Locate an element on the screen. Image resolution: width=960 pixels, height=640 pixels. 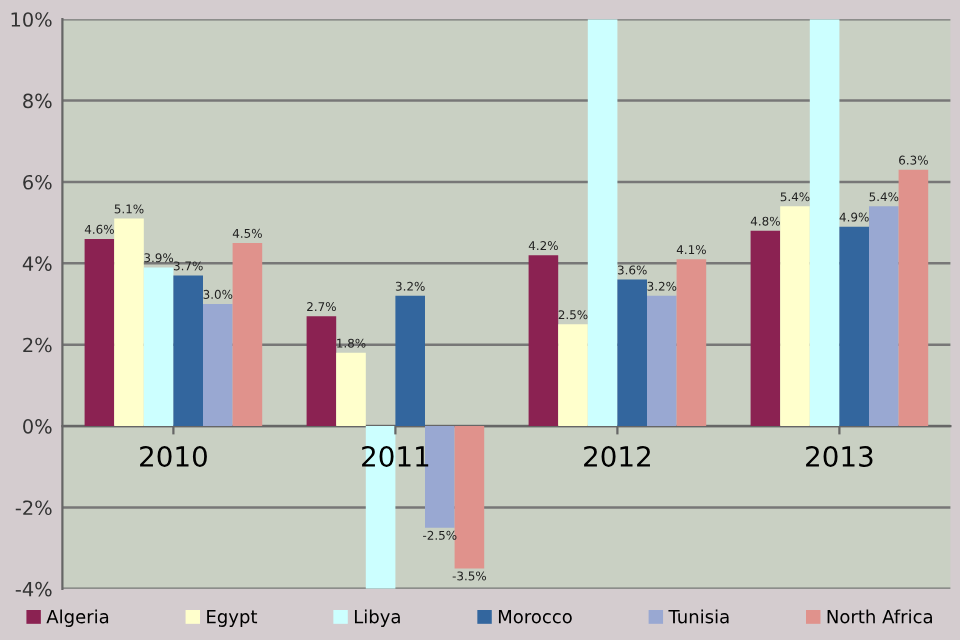
y-tick-label: 4% is located at coordinates (37, 263).